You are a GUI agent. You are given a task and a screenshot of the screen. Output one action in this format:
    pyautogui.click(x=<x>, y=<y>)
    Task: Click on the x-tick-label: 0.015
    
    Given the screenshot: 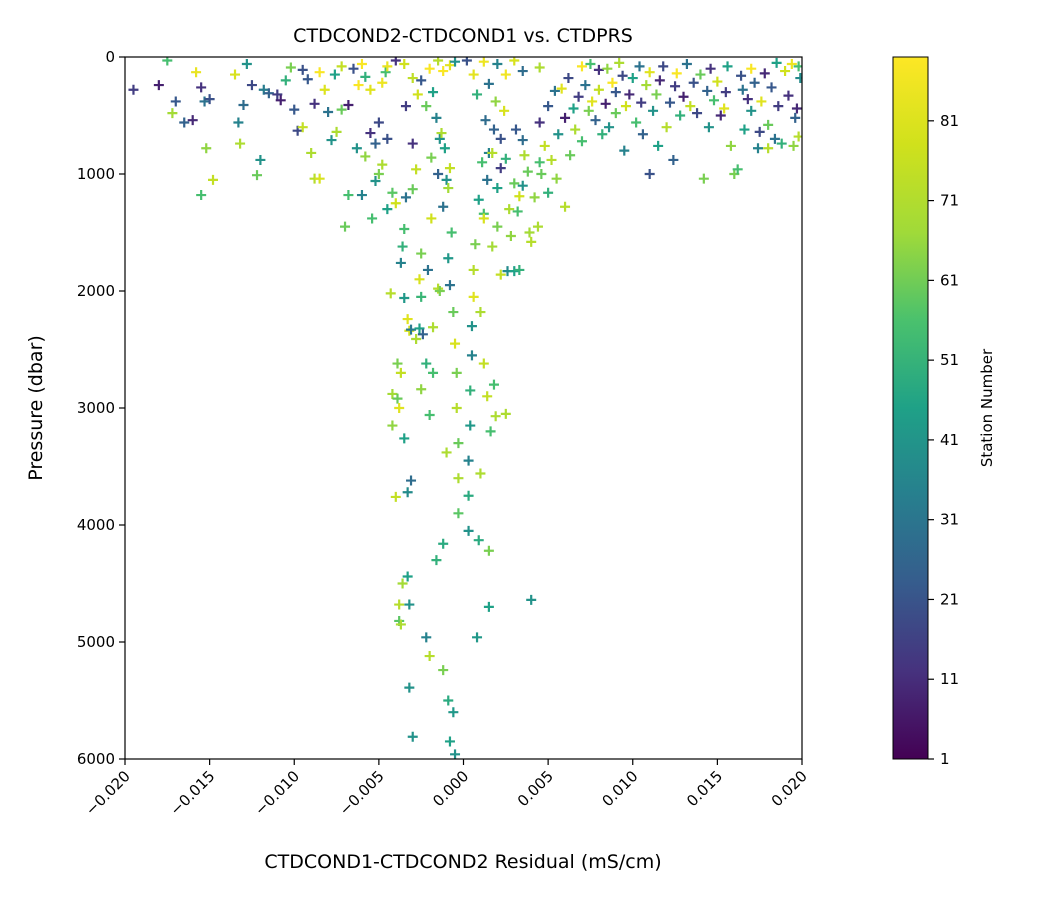 What is the action you would take?
    pyautogui.click(x=704, y=788)
    